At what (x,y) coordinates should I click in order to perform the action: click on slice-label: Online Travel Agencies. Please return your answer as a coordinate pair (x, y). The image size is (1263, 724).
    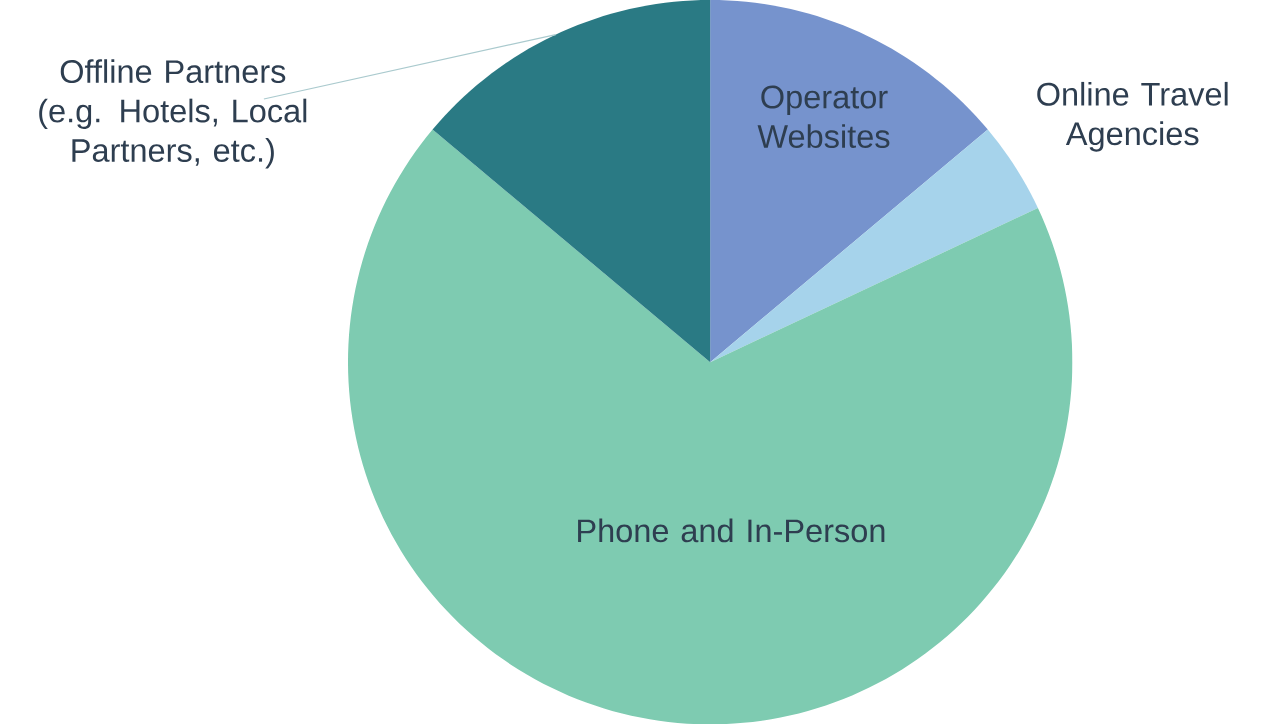
    Looking at the image, I should click on (1132, 116).